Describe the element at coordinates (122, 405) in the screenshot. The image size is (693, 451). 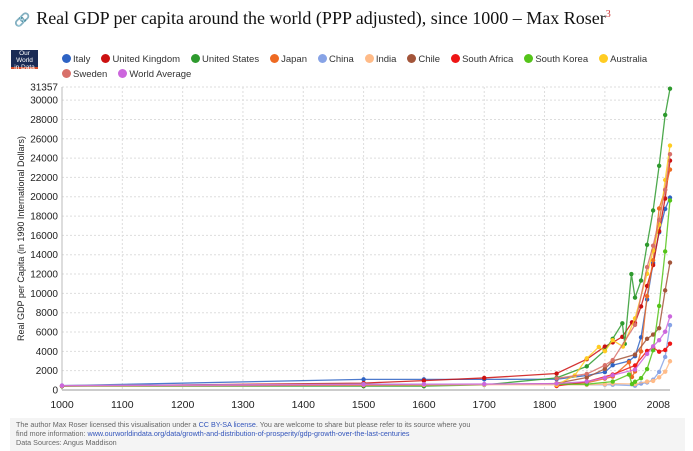
I see `x-tick-label: 1100` at that location.